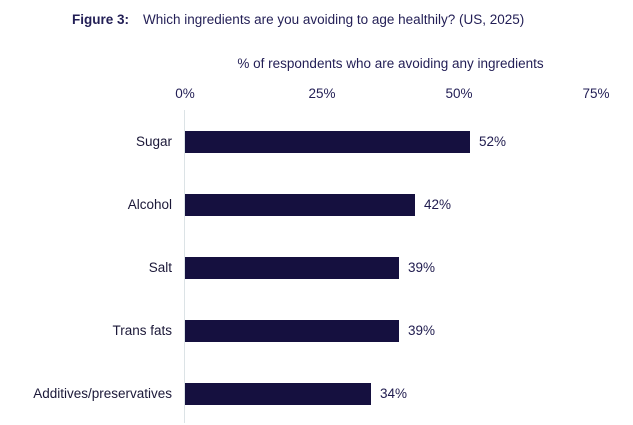 The image size is (633, 425). What do you see at coordinates (184, 266) in the screenshot?
I see `y-axis-line` at bounding box center [184, 266].